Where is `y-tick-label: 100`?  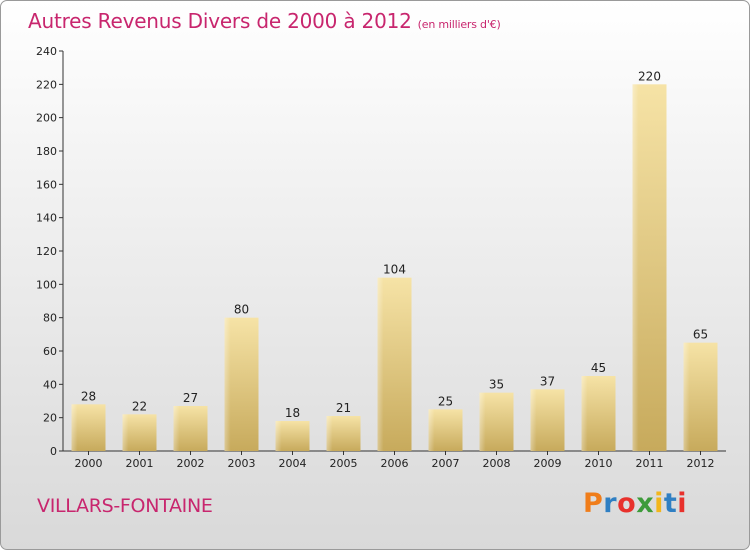 y-tick-label: 100 is located at coordinates (46, 284).